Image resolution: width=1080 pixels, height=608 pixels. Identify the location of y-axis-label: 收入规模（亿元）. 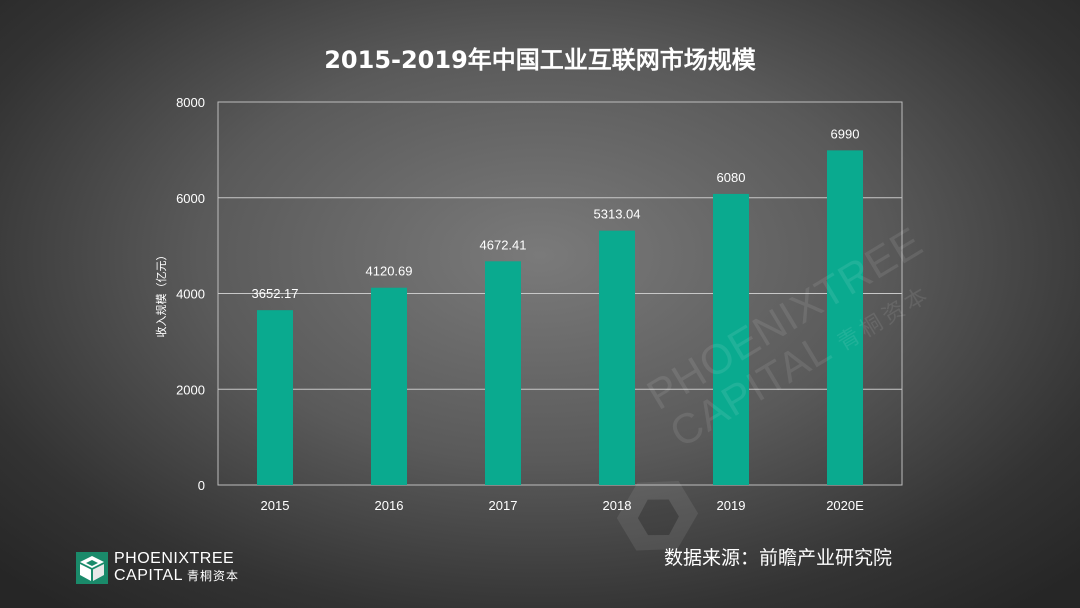
(161, 294).